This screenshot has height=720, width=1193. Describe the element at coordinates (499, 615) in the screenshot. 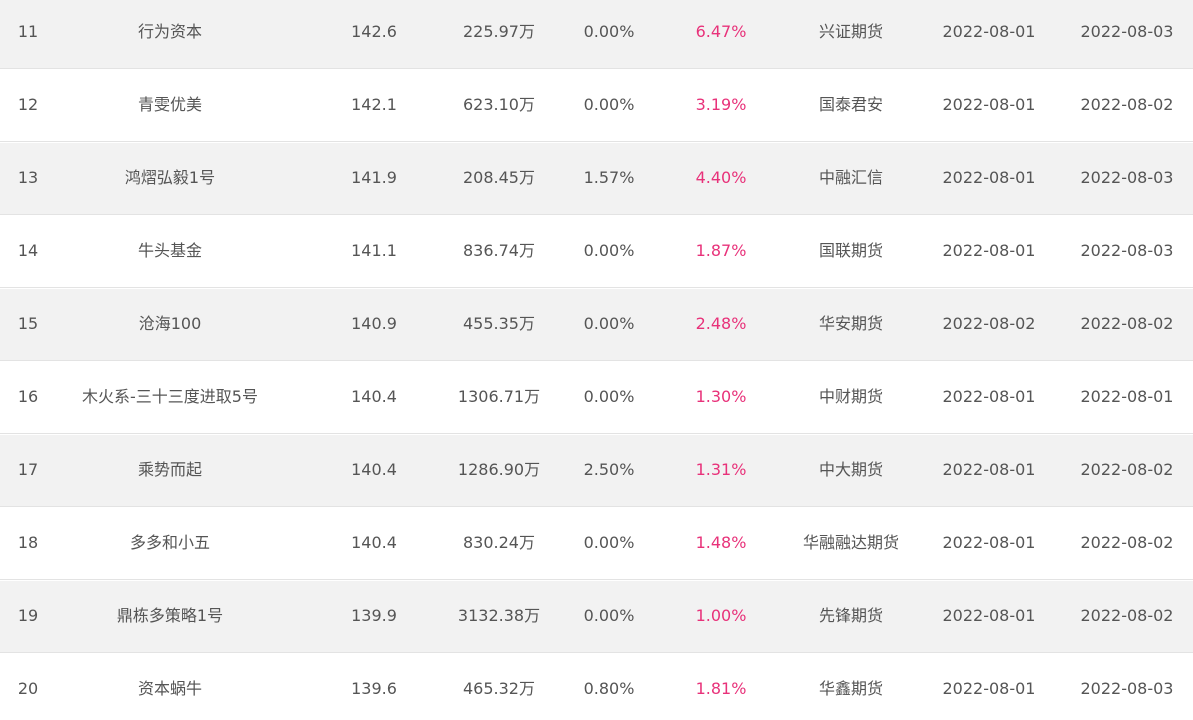

I see `scale-cell: 3132.38万` at that location.